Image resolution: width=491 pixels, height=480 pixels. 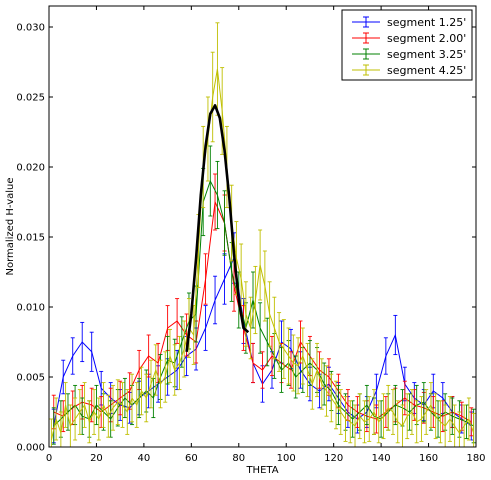 I want to click on fit-layer, so click(x=217, y=228).